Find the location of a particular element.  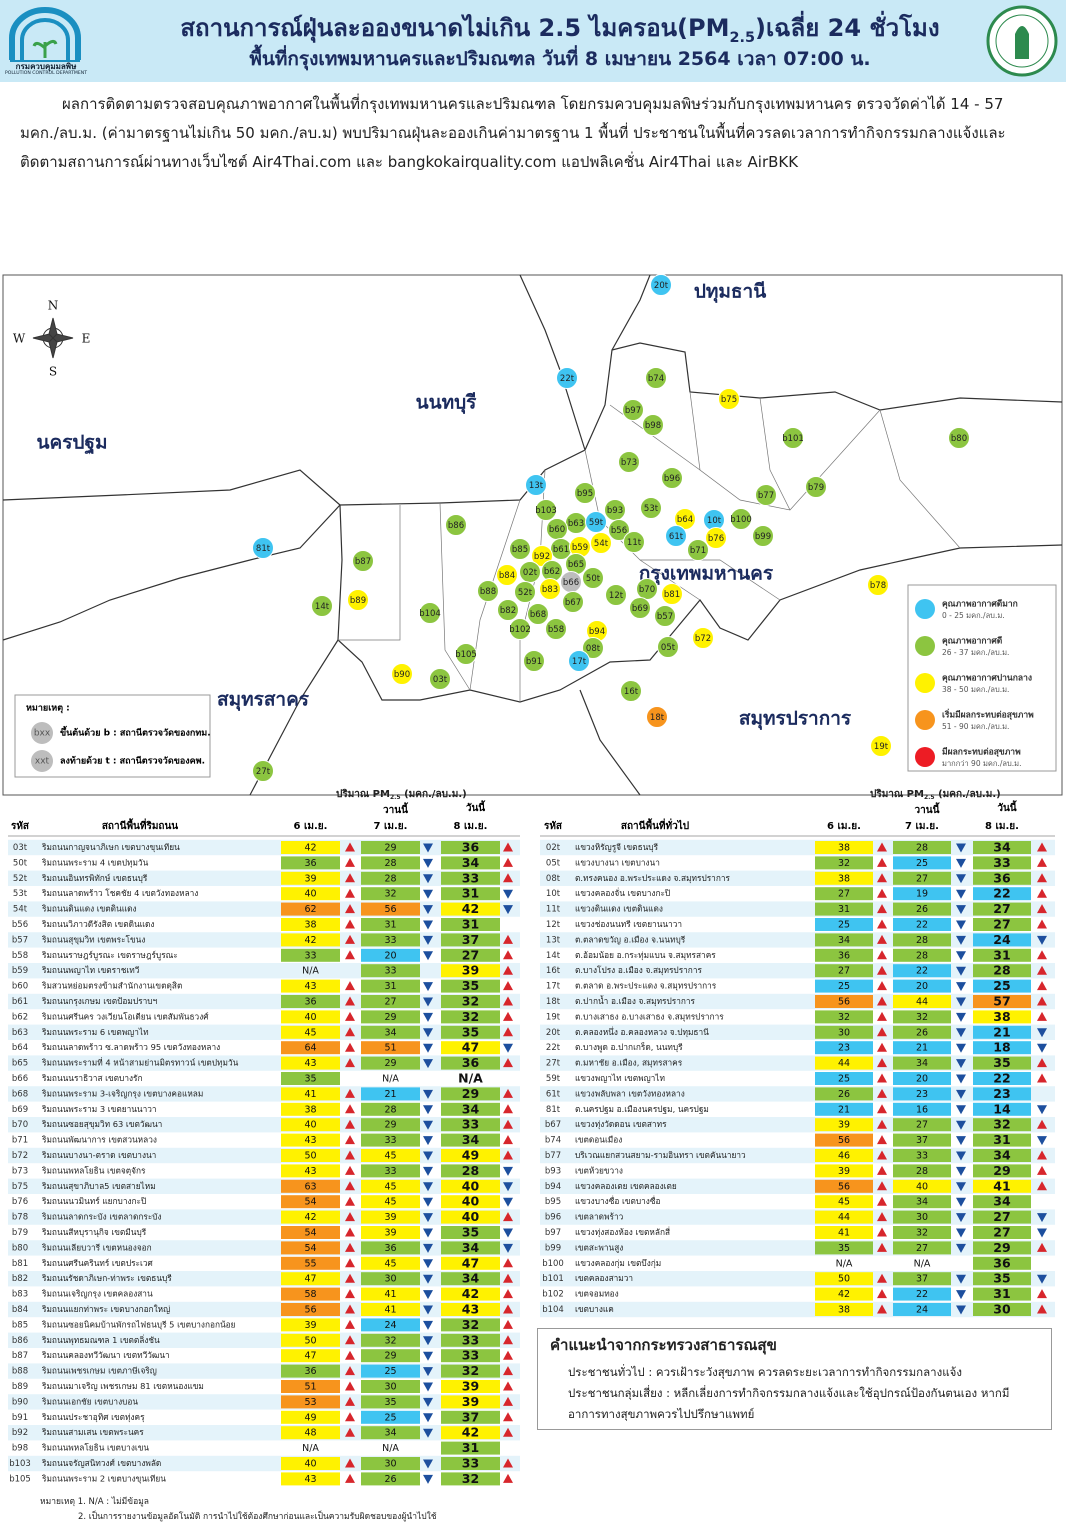

value-text: 26 is located at coordinates (922, 909).